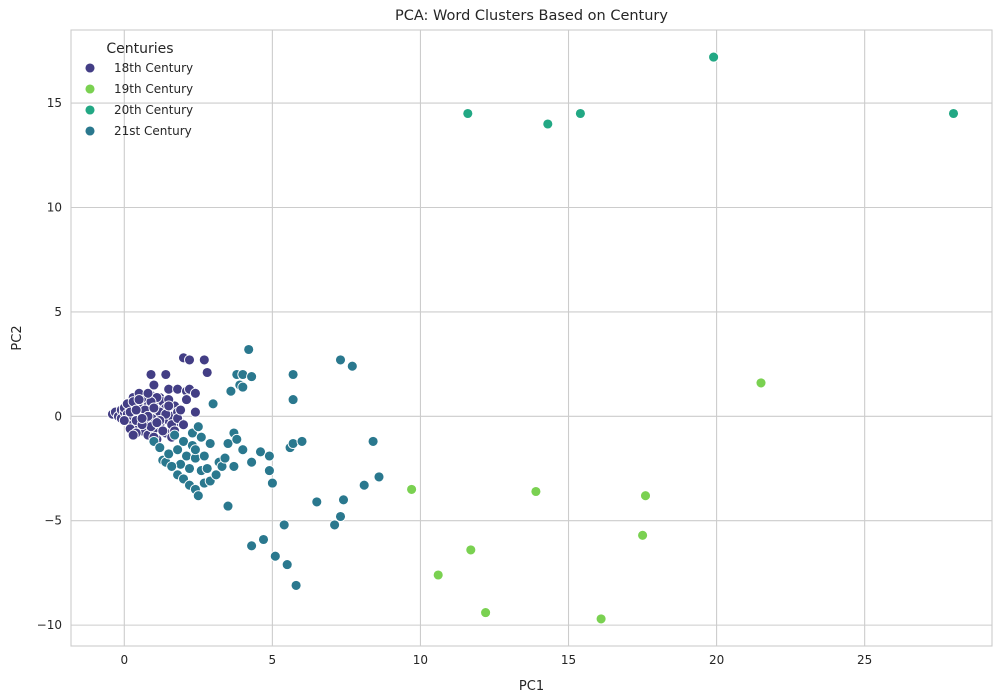 The height and width of the screenshot is (699, 1002). What do you see at coordinates (124, 660) in the screenshot?
I see `x-tick-label: 0` at bounding box center [124, 660].